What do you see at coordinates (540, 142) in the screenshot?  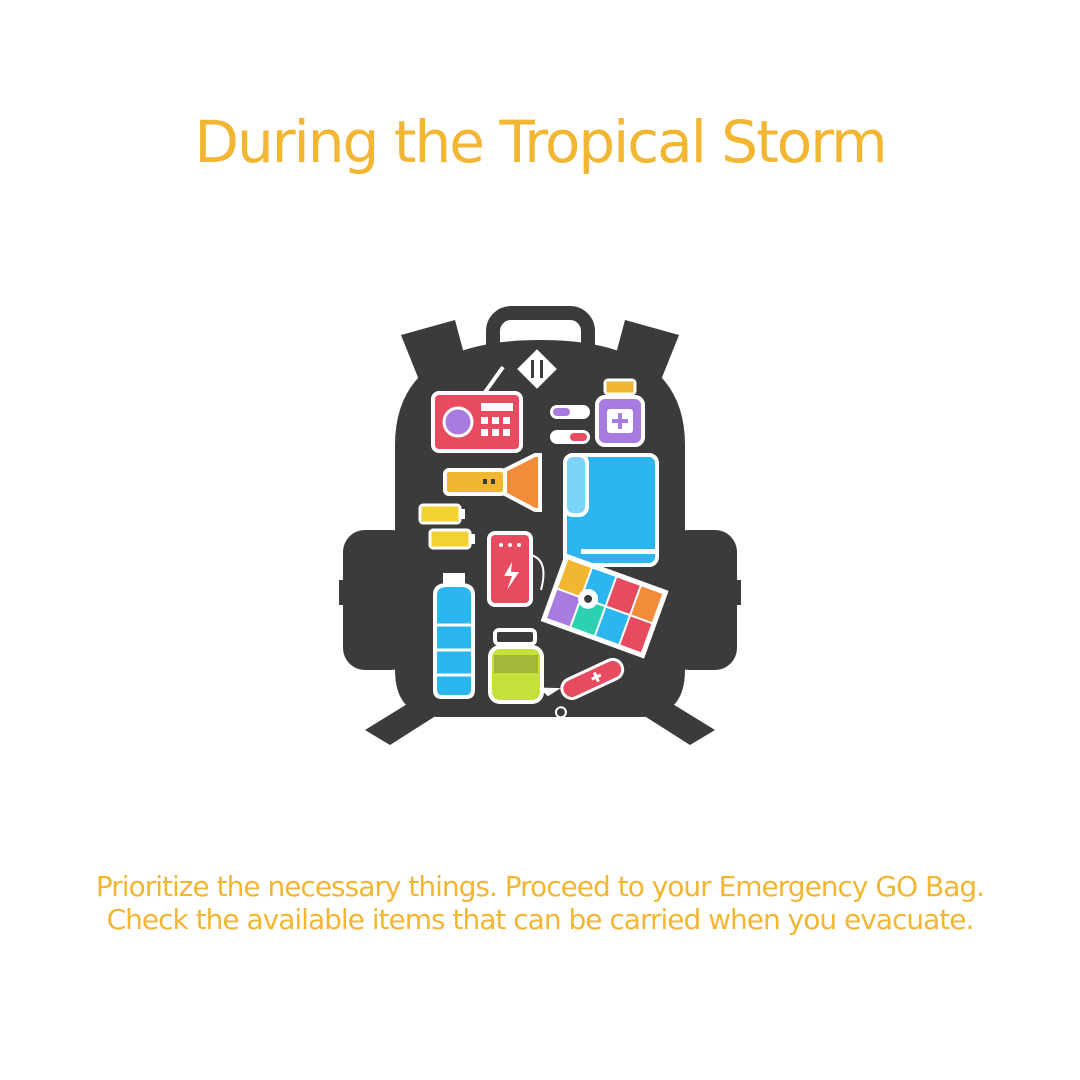 I see `slide-title: During the Tropical Storm` at bounding box center [540, 142].